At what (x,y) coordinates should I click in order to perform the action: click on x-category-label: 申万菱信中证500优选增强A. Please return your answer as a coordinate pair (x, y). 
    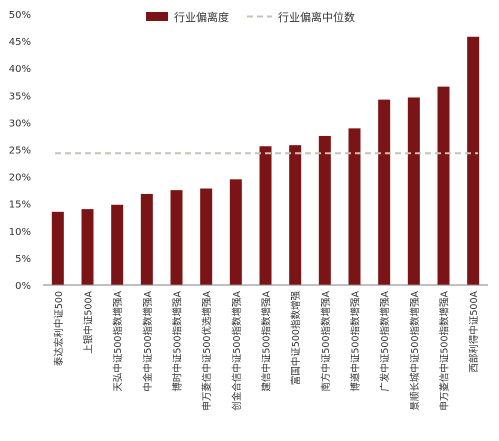
    Looking at the image, I should click on (207, 351).